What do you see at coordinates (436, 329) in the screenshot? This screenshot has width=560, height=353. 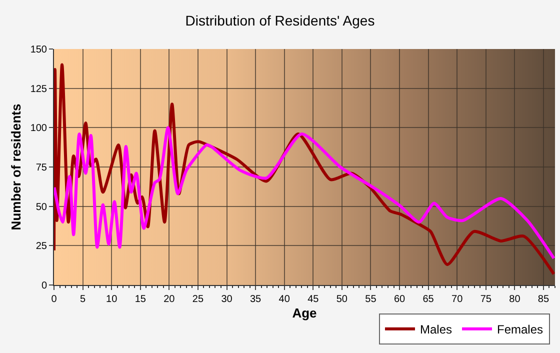 I see `legend-label: Males` at bounding box center [436, 329].